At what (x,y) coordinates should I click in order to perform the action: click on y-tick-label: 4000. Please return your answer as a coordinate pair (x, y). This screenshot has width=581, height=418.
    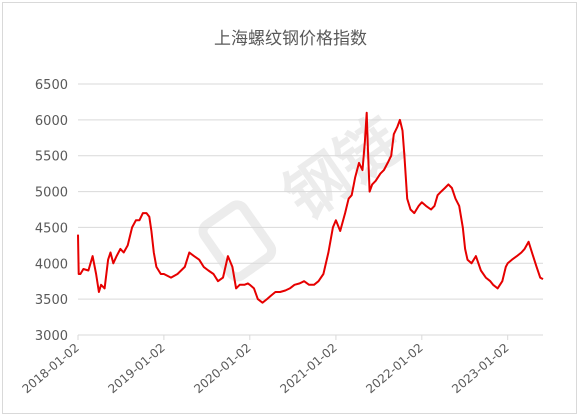
    Looking at the image, I should click on (51, 264).